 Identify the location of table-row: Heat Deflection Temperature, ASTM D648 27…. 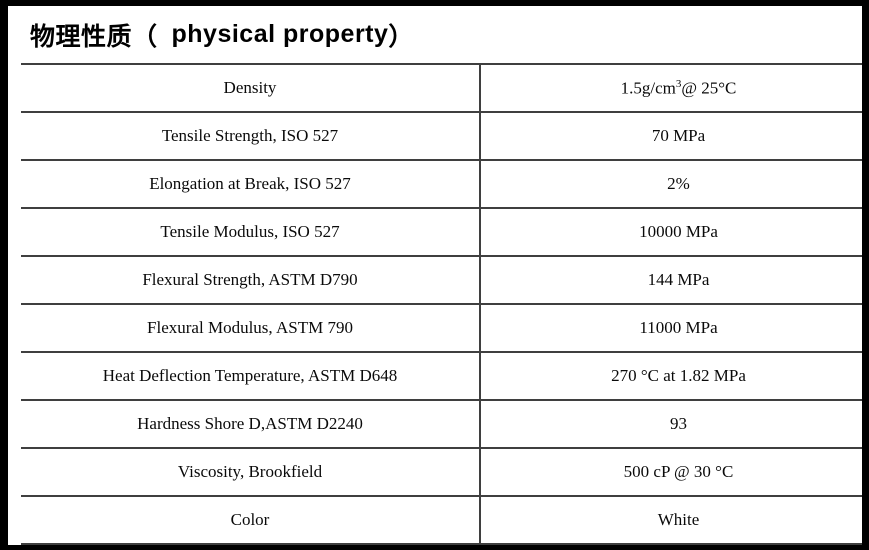
(441, 376).